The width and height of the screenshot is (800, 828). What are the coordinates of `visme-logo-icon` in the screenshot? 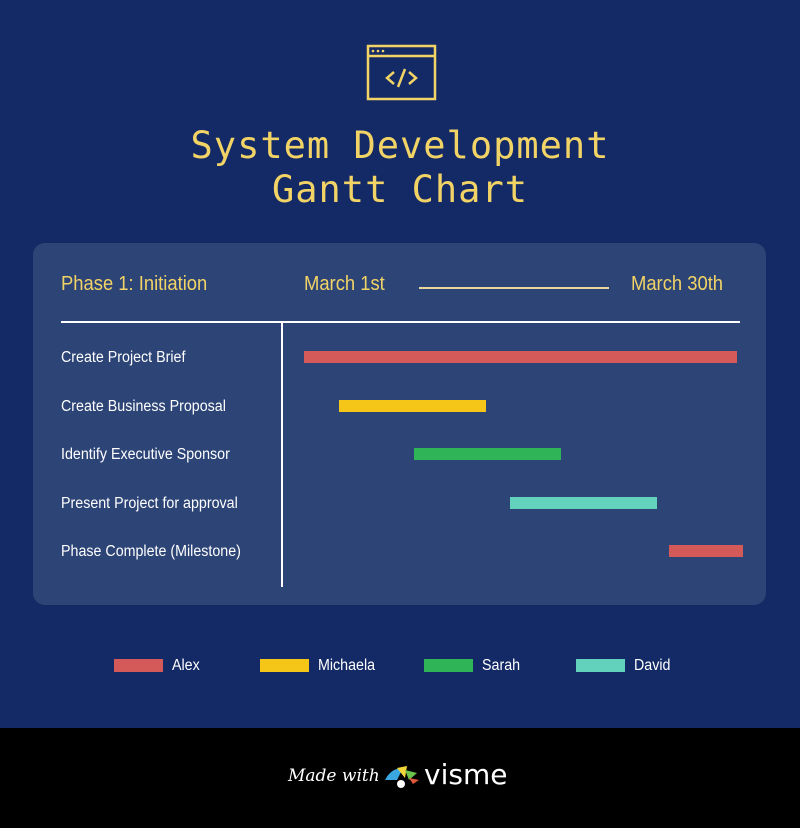 It's located at (402, 779).